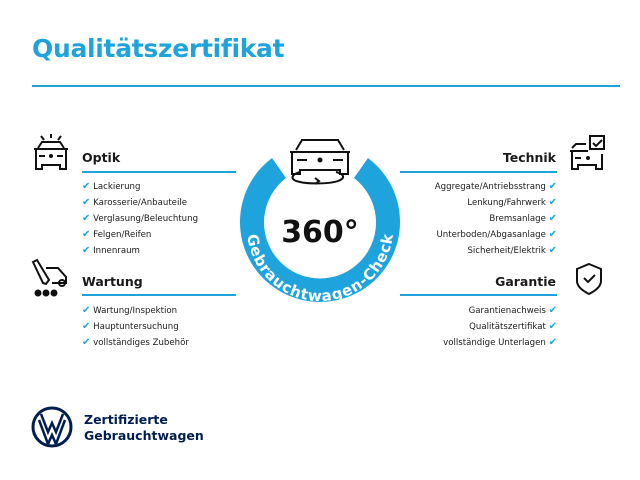  What do you see at coordinates (500, 342) in the screenshot?
I see `list-item: vollständige Unterlagen ✔` at bounding box center [500, 342].